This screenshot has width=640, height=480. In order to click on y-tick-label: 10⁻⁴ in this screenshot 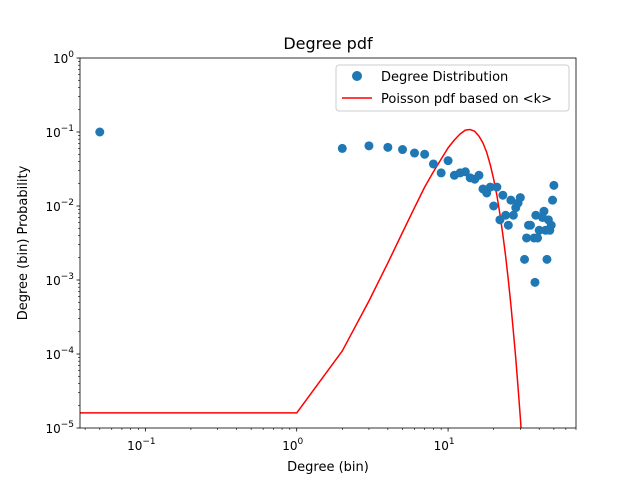, I will do `click(59, 354)`.